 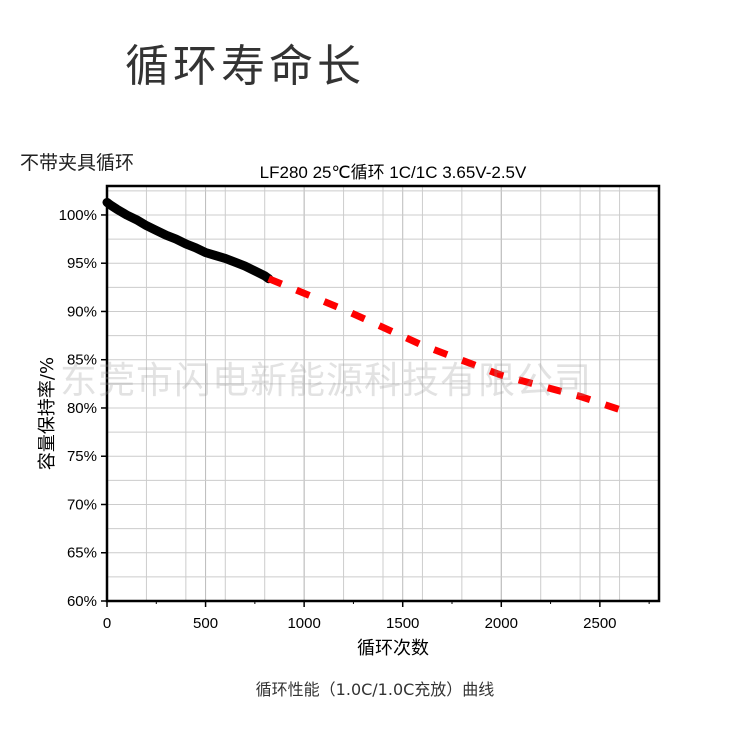 What do you see at coordinates (82, 263) in the screenshot?
I see `y-tick-label: 95%` at bounding box center [82, 263].